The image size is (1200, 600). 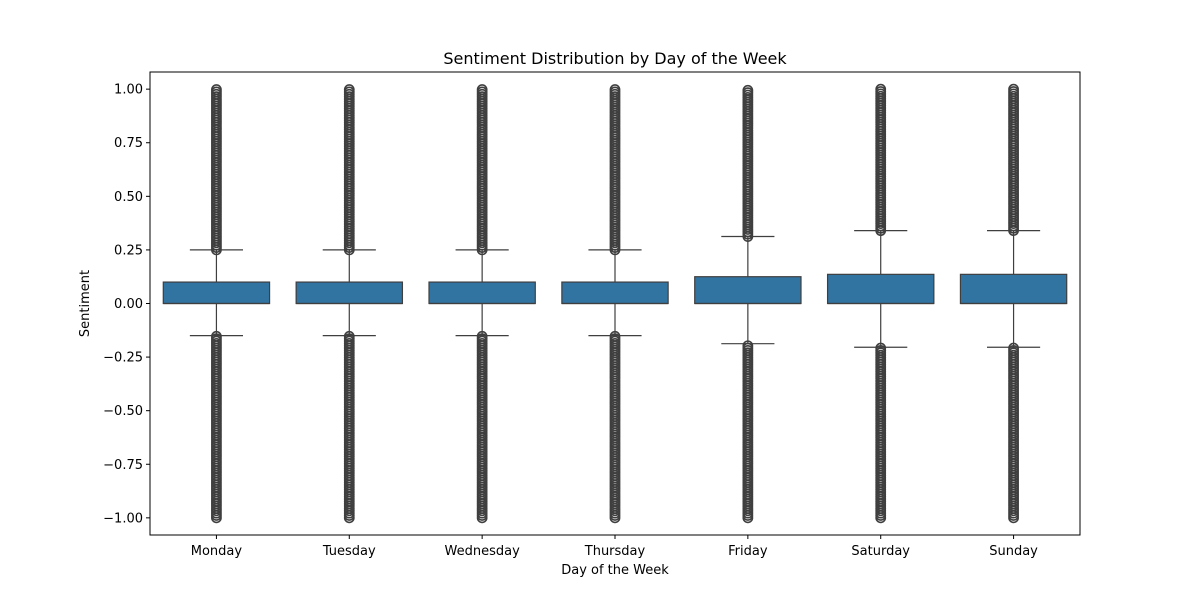 I want to click on y-tick-label: 1.00, so click(x=128, y=90).